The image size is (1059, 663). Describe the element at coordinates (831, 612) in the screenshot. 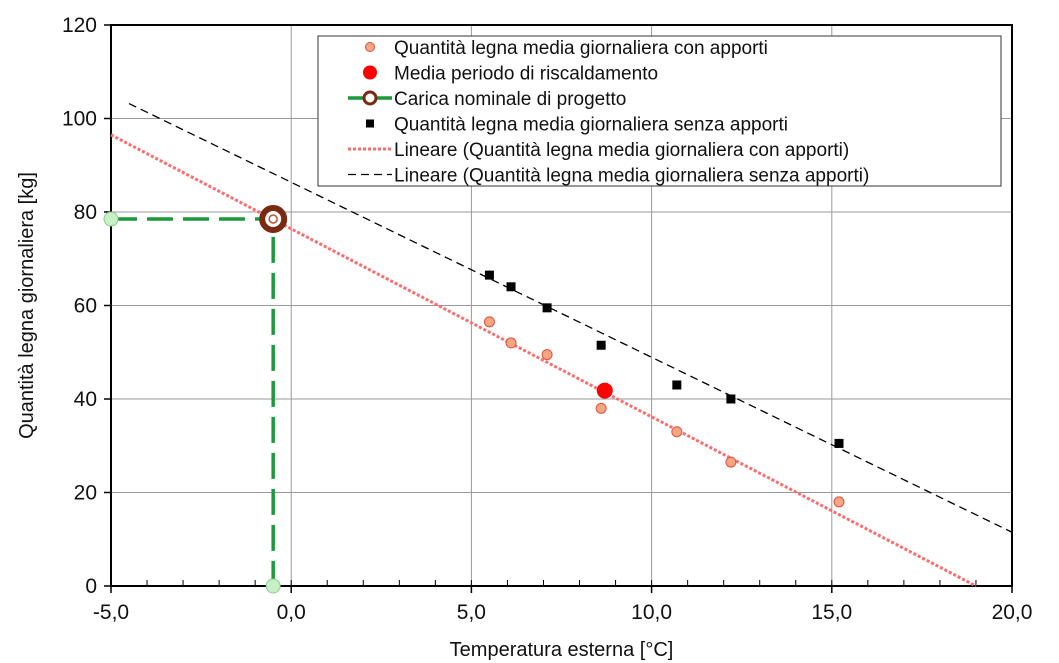

I see `x-tick-label: 15,0` at that location.